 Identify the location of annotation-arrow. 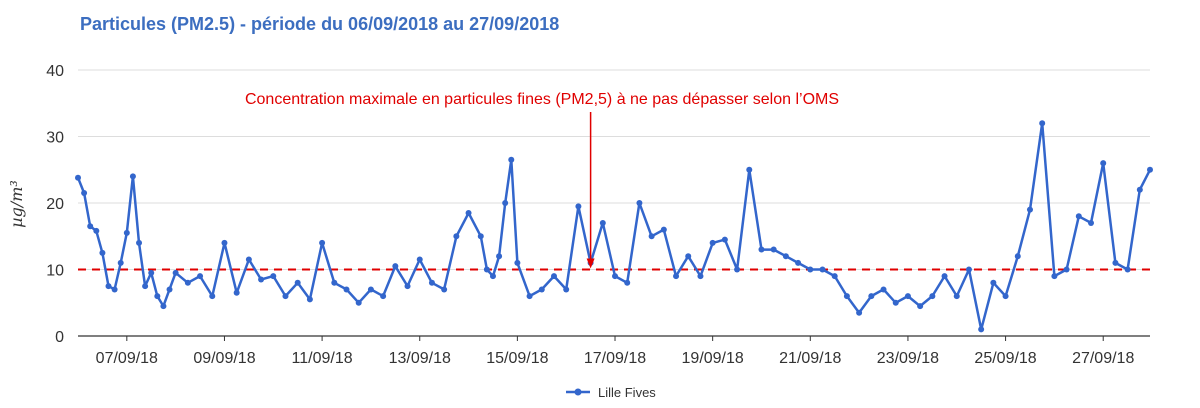
(590, 190).